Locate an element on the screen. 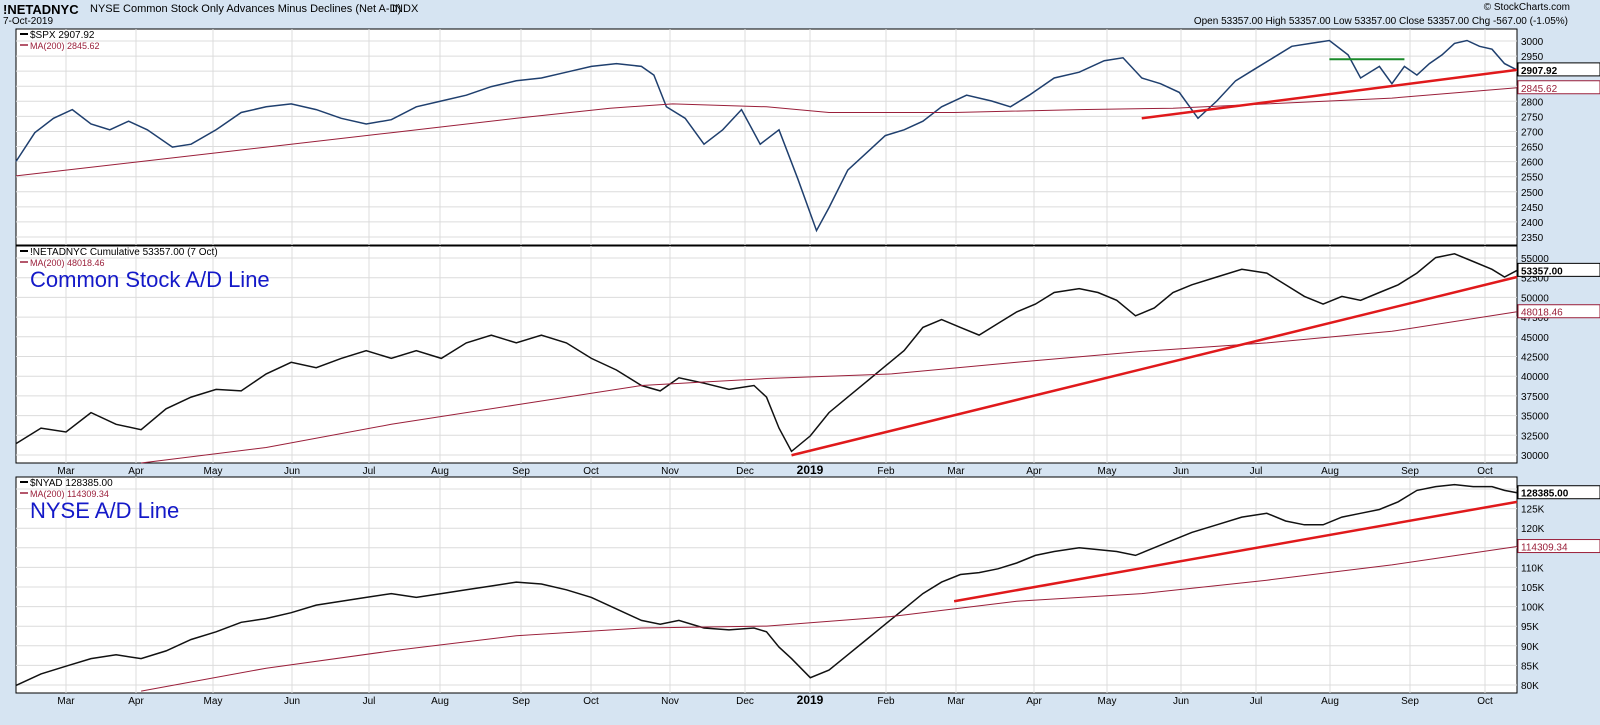  y-tick-label: 2750 is located at coordinates (1532, 117).